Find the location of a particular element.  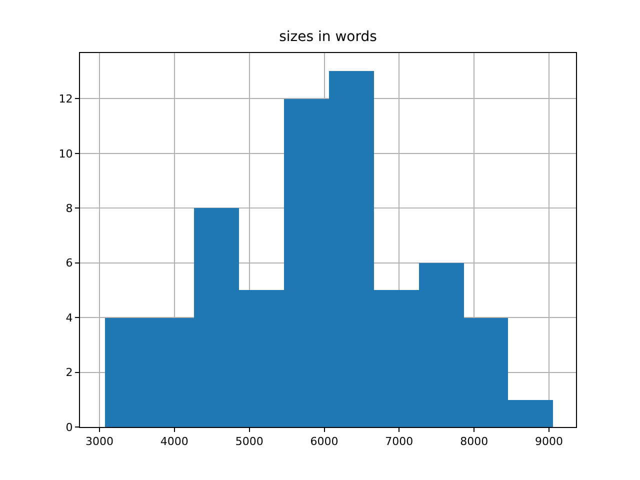

y-tick-label: 4 is located at coordinates (69, 317).